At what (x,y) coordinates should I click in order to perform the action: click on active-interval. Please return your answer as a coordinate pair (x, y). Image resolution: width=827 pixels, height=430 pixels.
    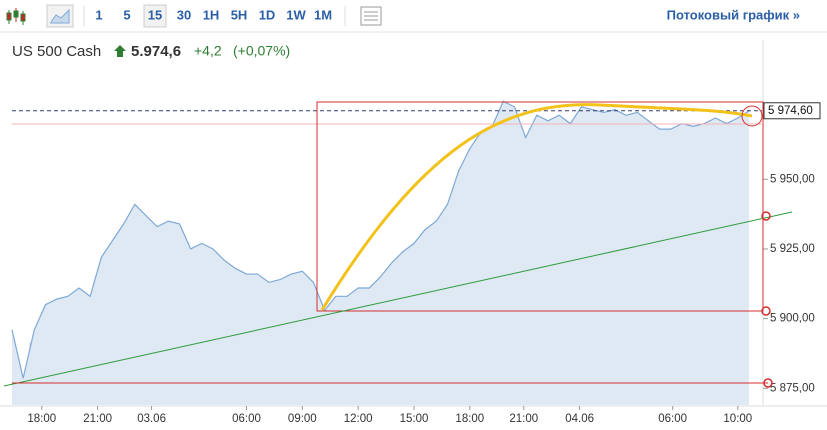
    Looking at the image, I should click on (155, 16).